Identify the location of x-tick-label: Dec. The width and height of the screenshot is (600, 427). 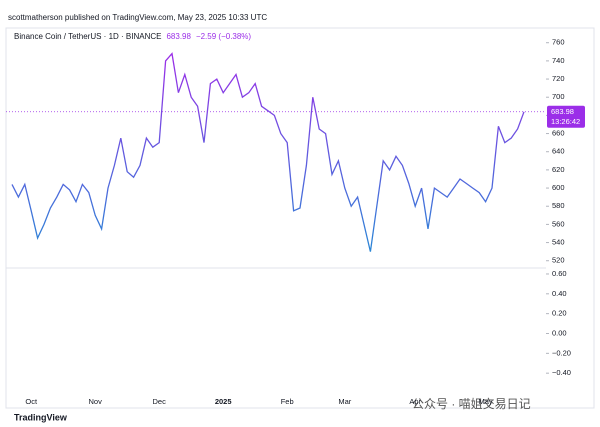
(160, 401).